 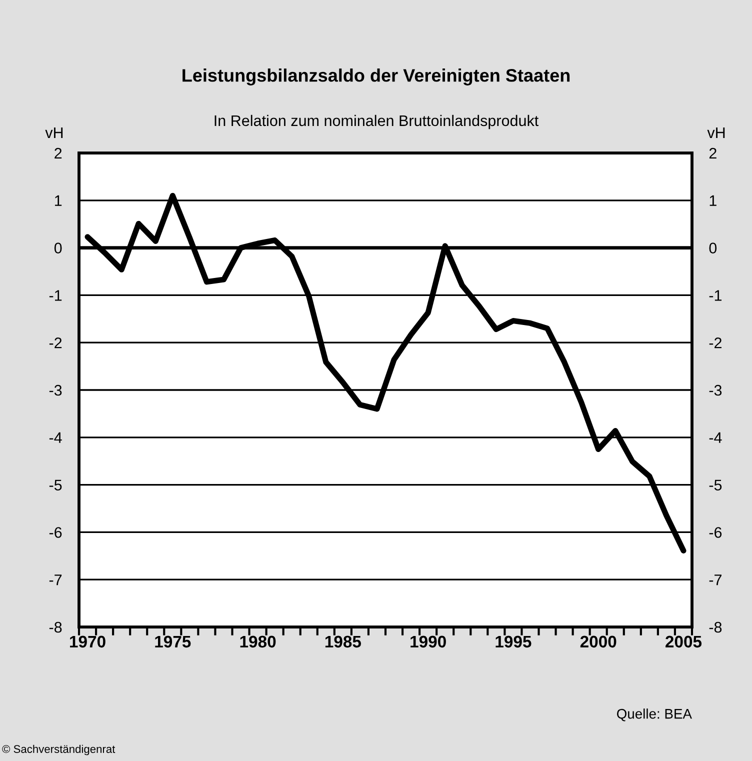 What do you see at coordinates (684, 642) in the screenshot?
I see `x-tick-label: 2005` at bounding box center [684, 642].